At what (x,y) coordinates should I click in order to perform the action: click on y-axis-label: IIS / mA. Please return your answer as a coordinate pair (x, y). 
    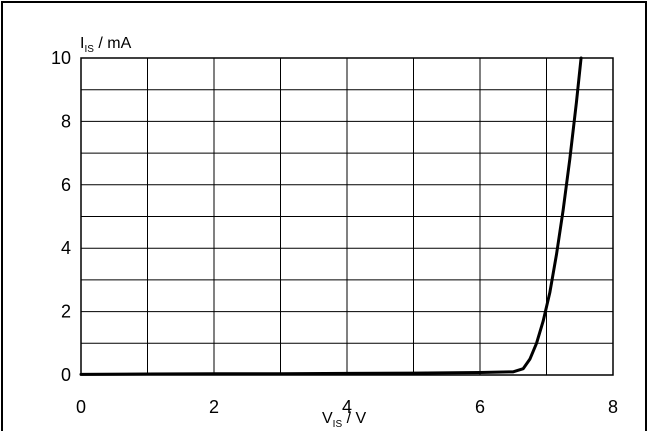
    Looking at the image, I should click on (106, 45).